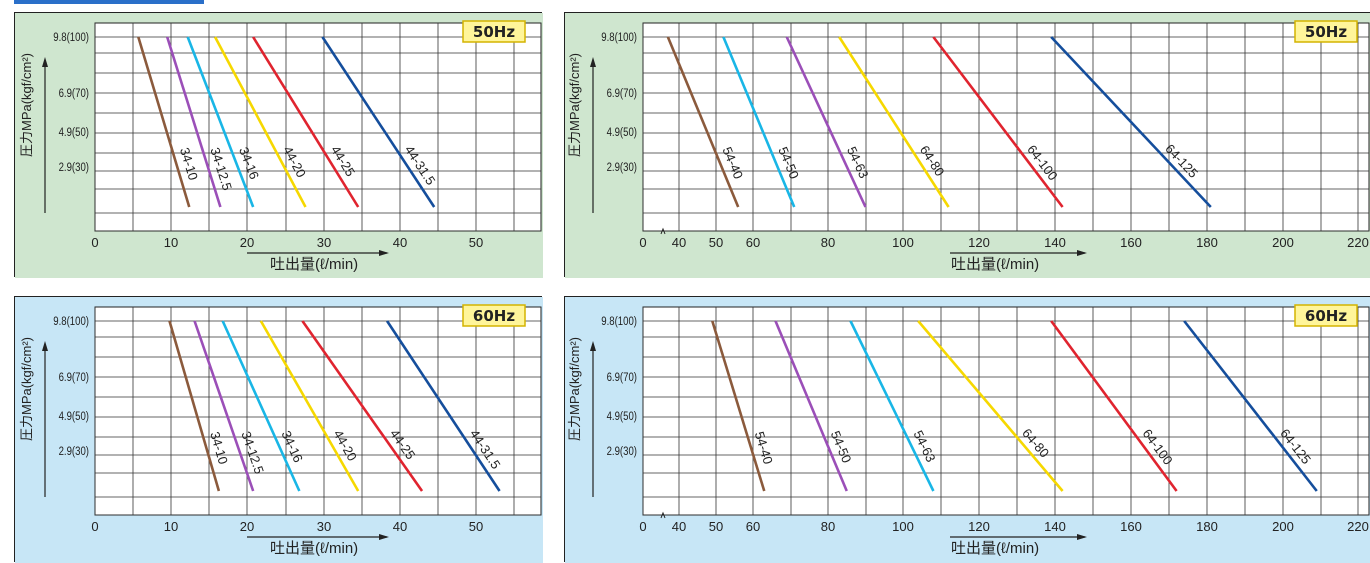 The image size is (1370, 563). I want to click on x-tick-label: 200, so click(1283, 526).